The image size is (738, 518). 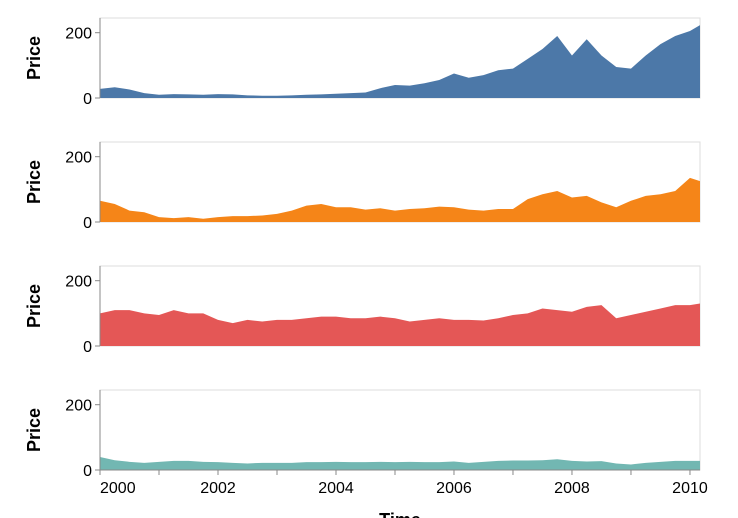 I want to click on x-tick-label: 2002, so click(x=218, y=488).